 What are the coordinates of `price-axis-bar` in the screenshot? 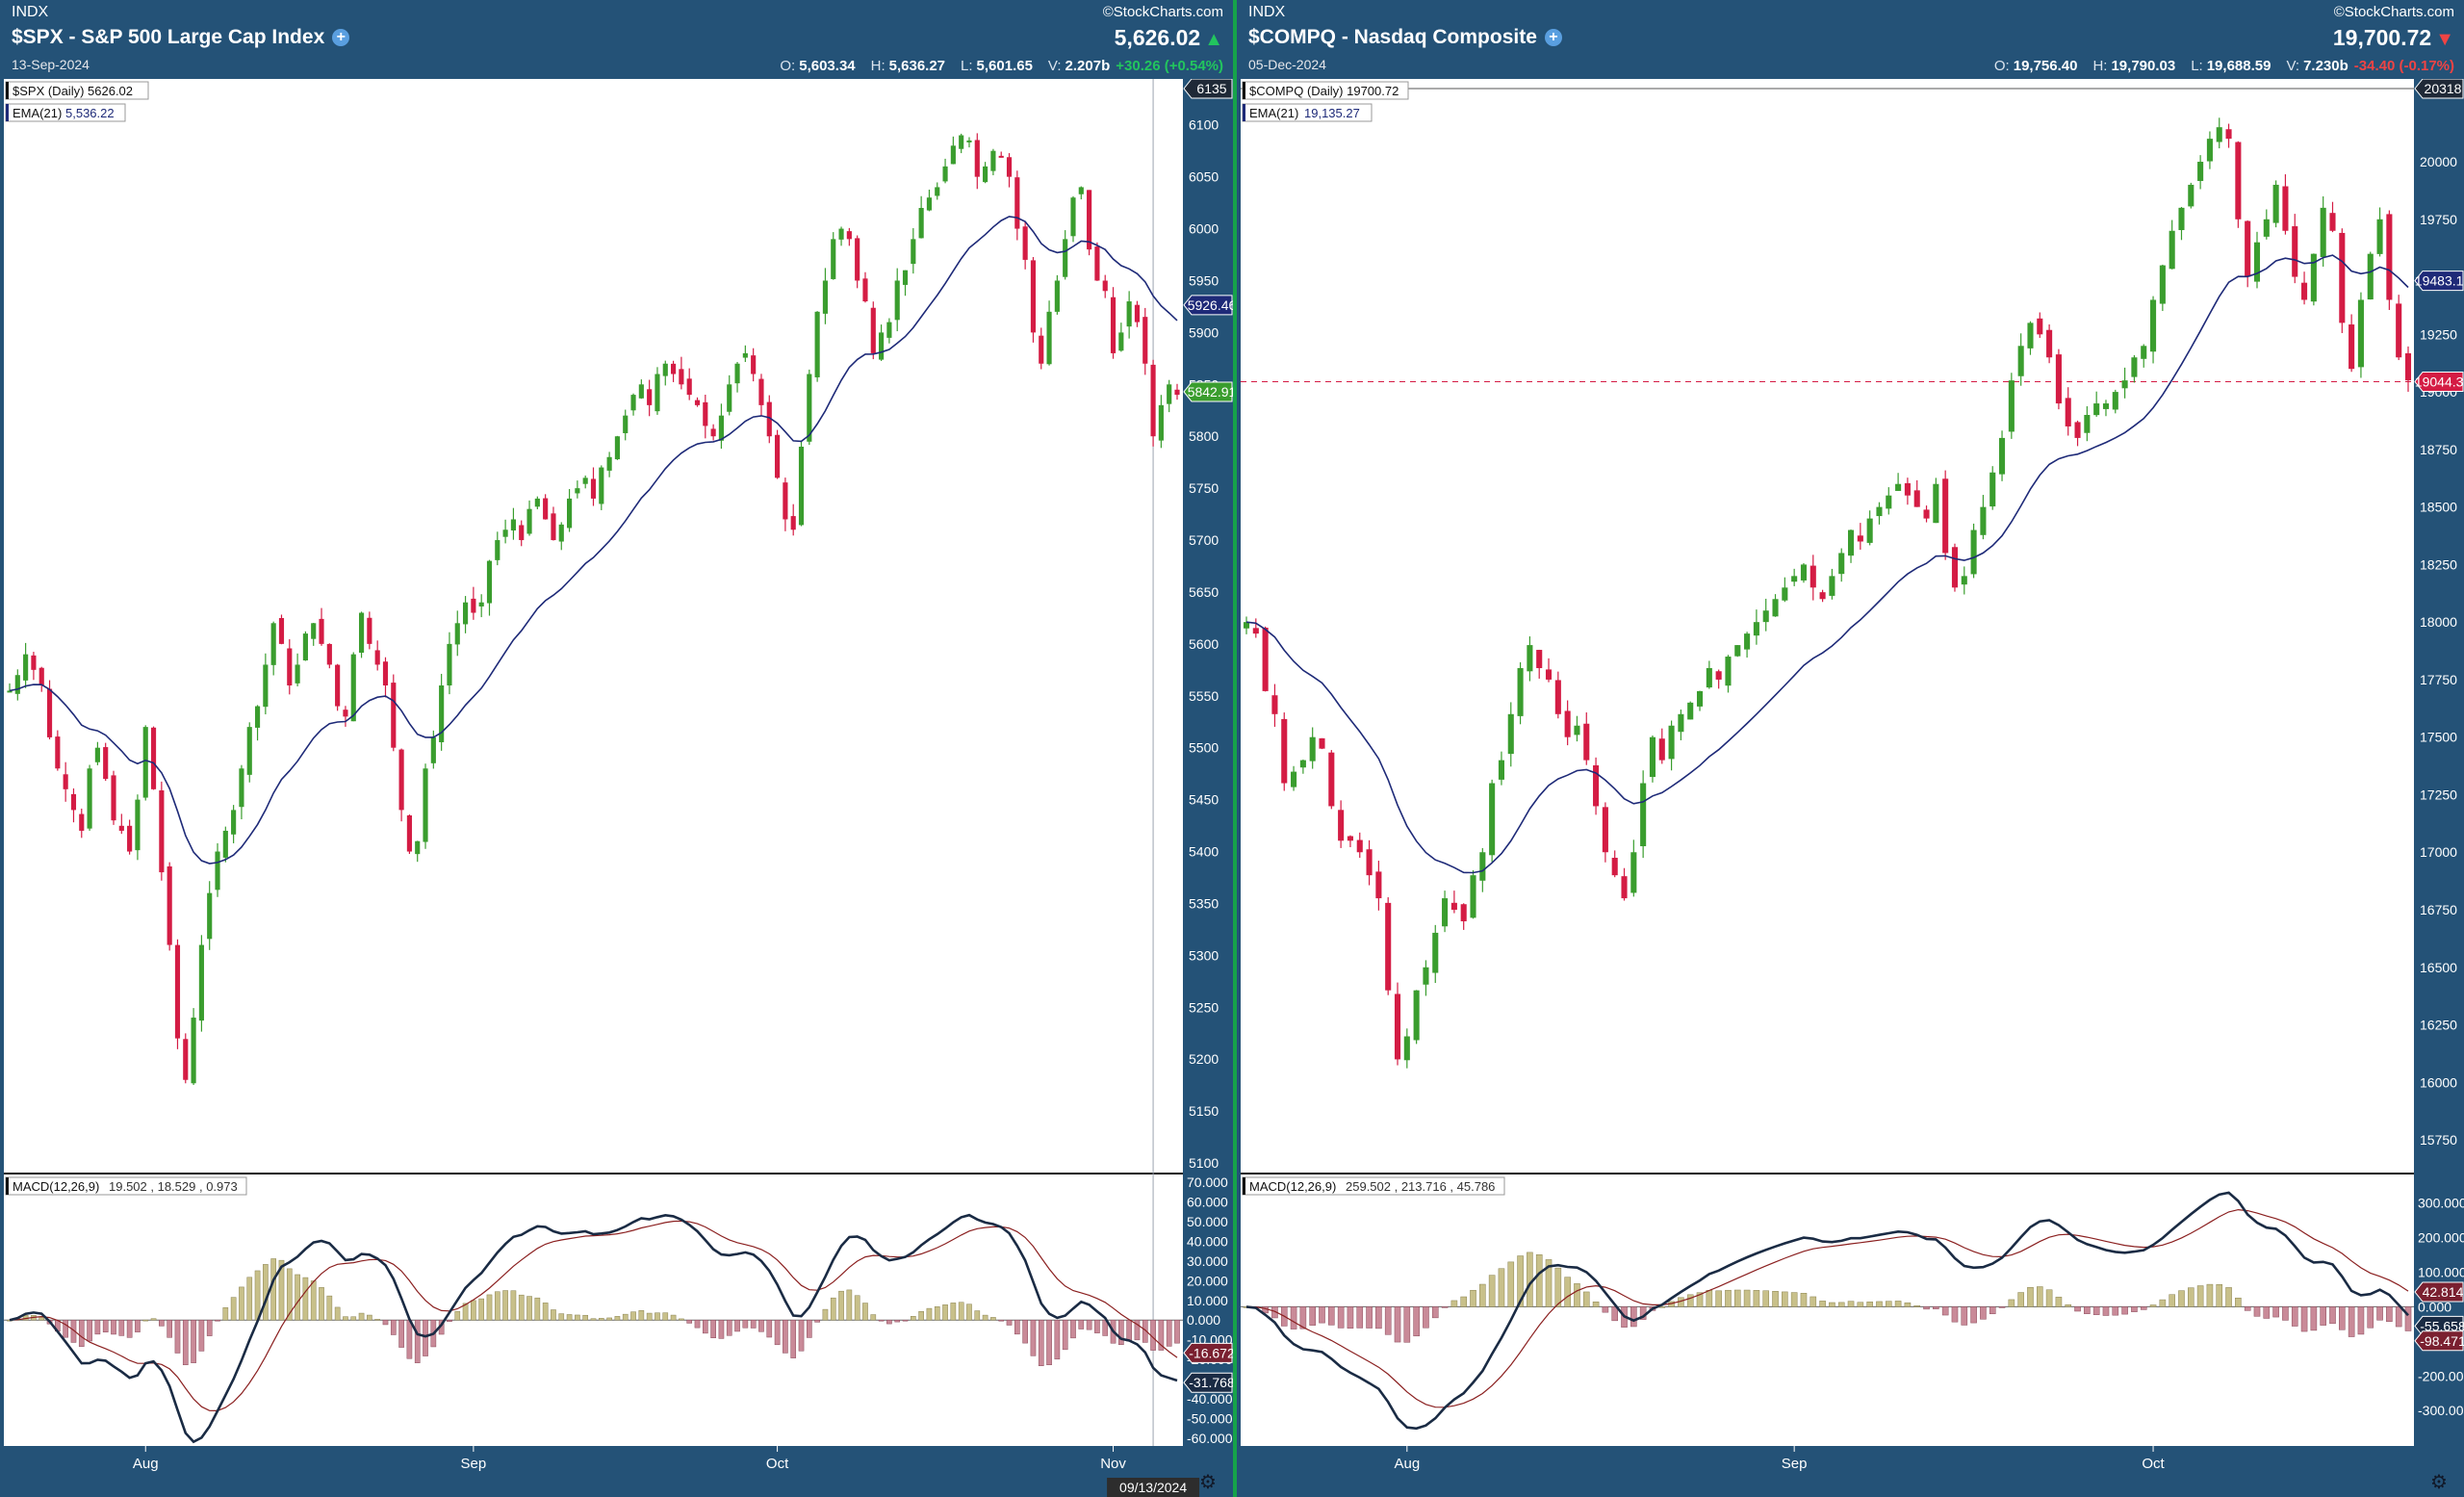 It's located at (1208, 788).